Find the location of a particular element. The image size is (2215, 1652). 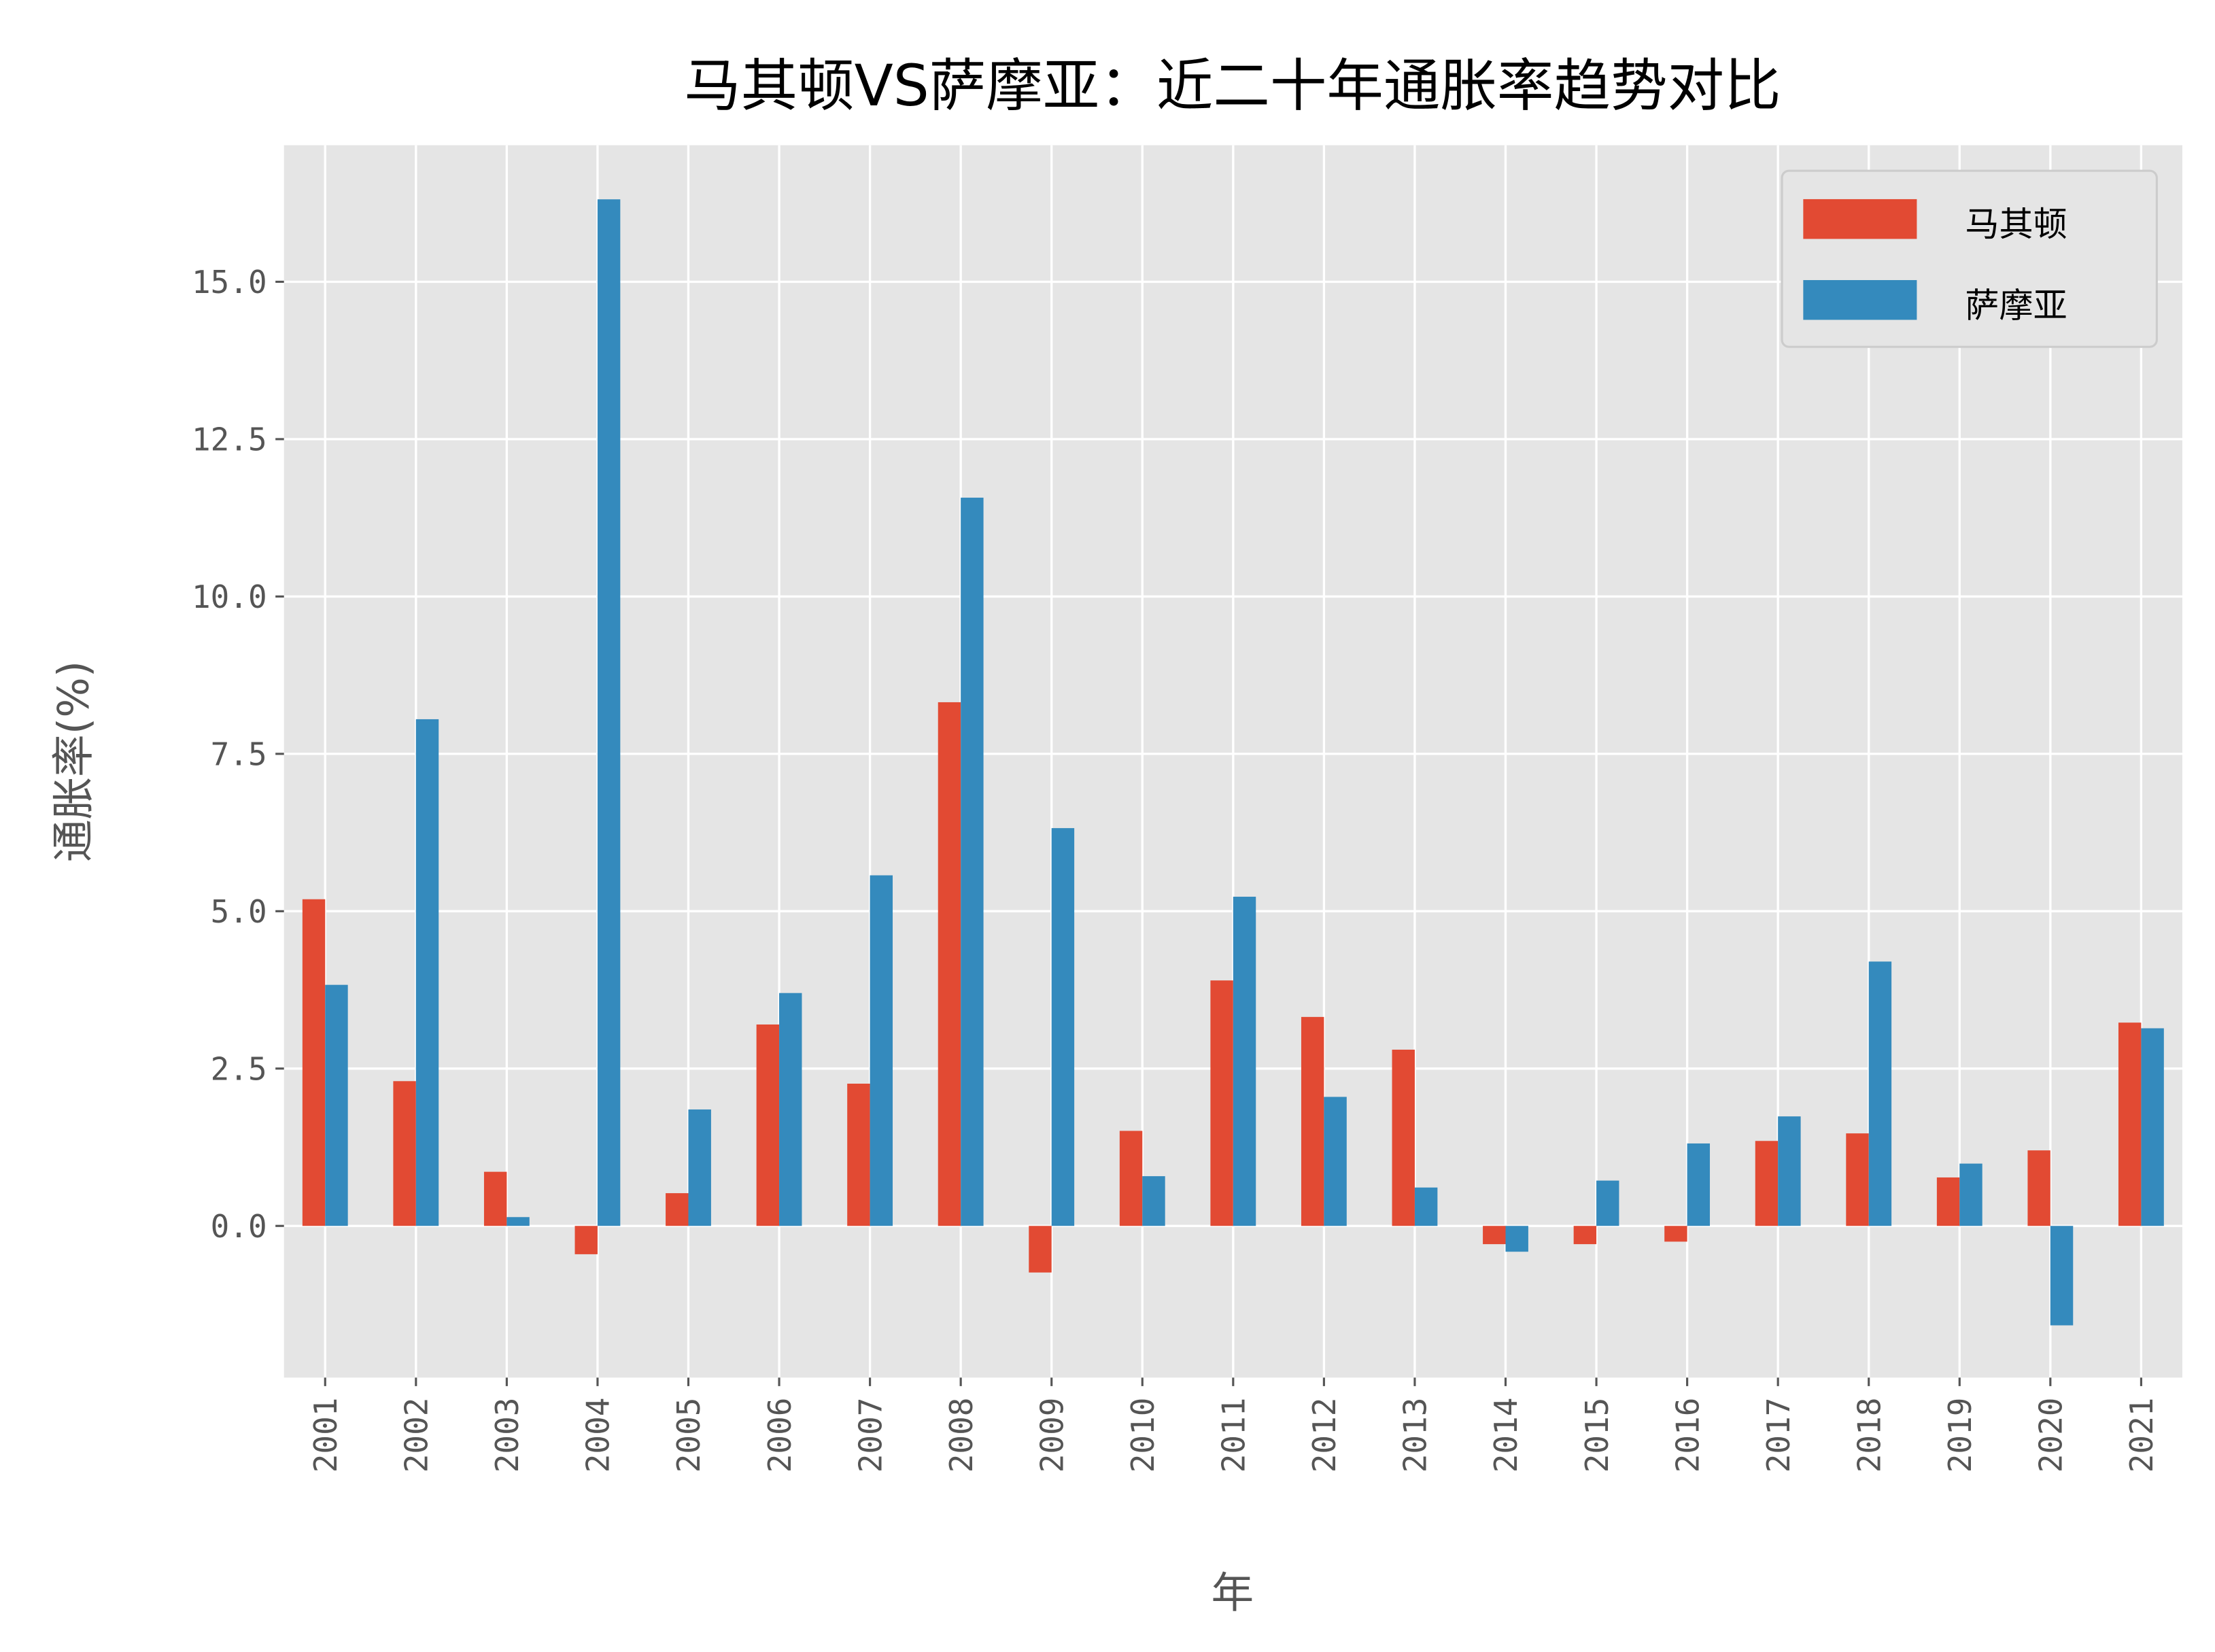

x-tick-label: 2008 is located at coordinates (961, 1435).